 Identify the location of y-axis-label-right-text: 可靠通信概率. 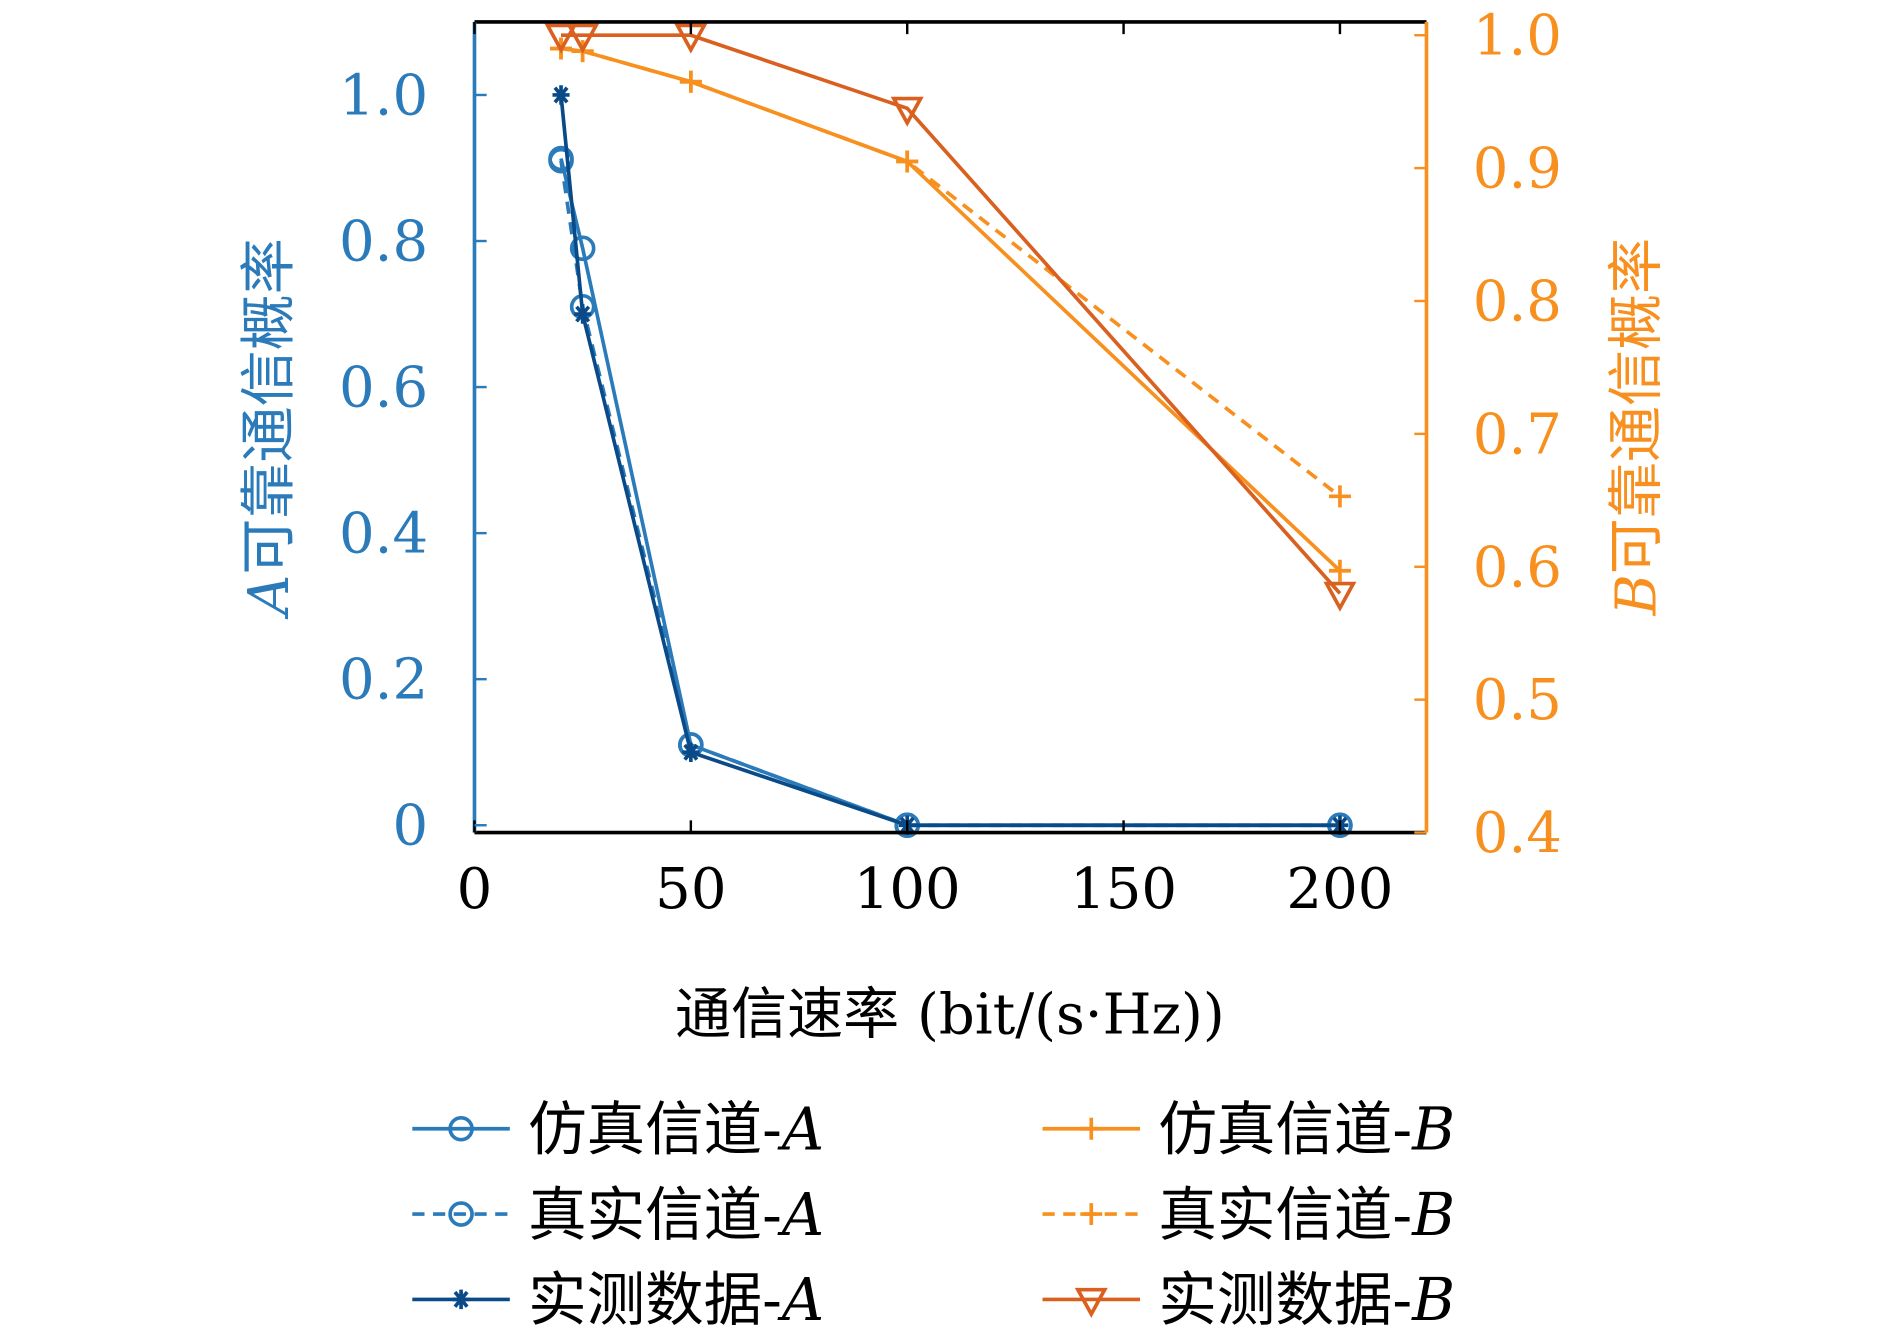
(1637, 406).